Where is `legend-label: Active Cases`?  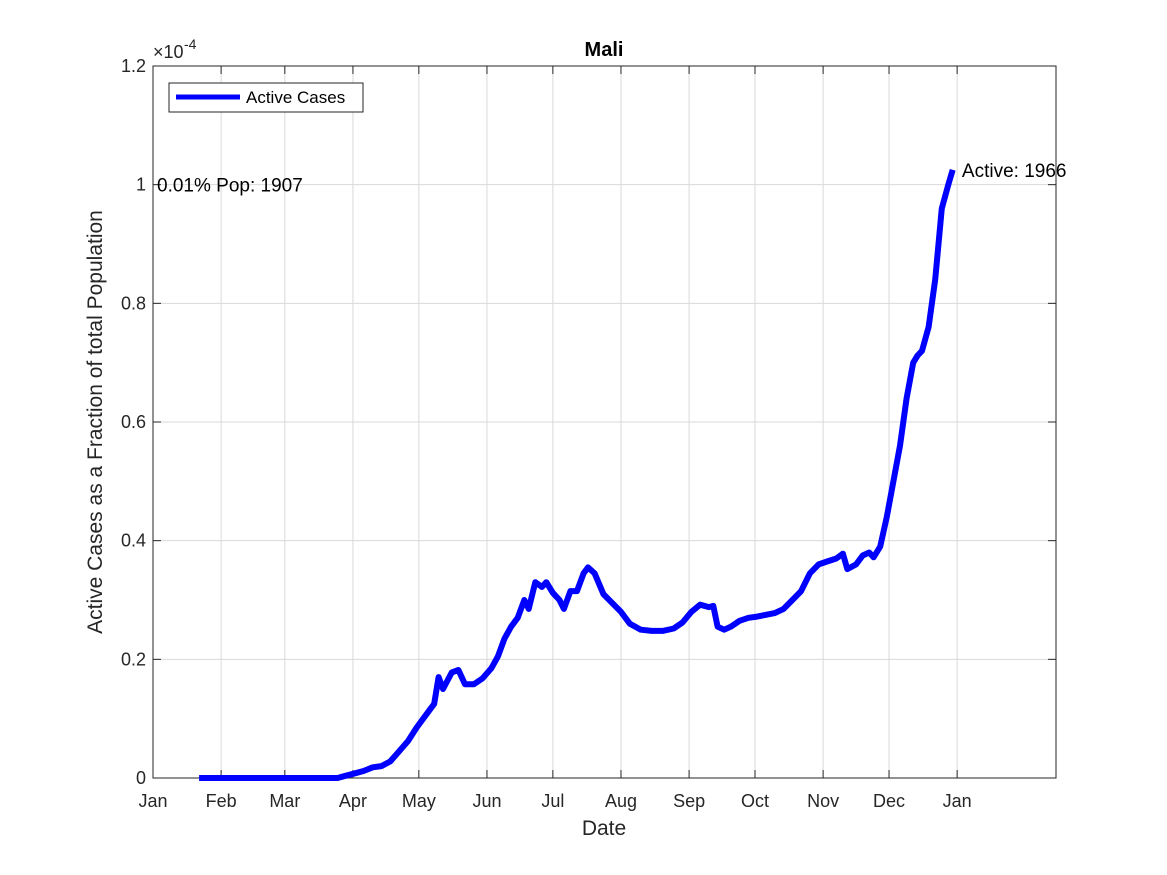 legend-label: Active Cases is located at coordinates (295, 97).